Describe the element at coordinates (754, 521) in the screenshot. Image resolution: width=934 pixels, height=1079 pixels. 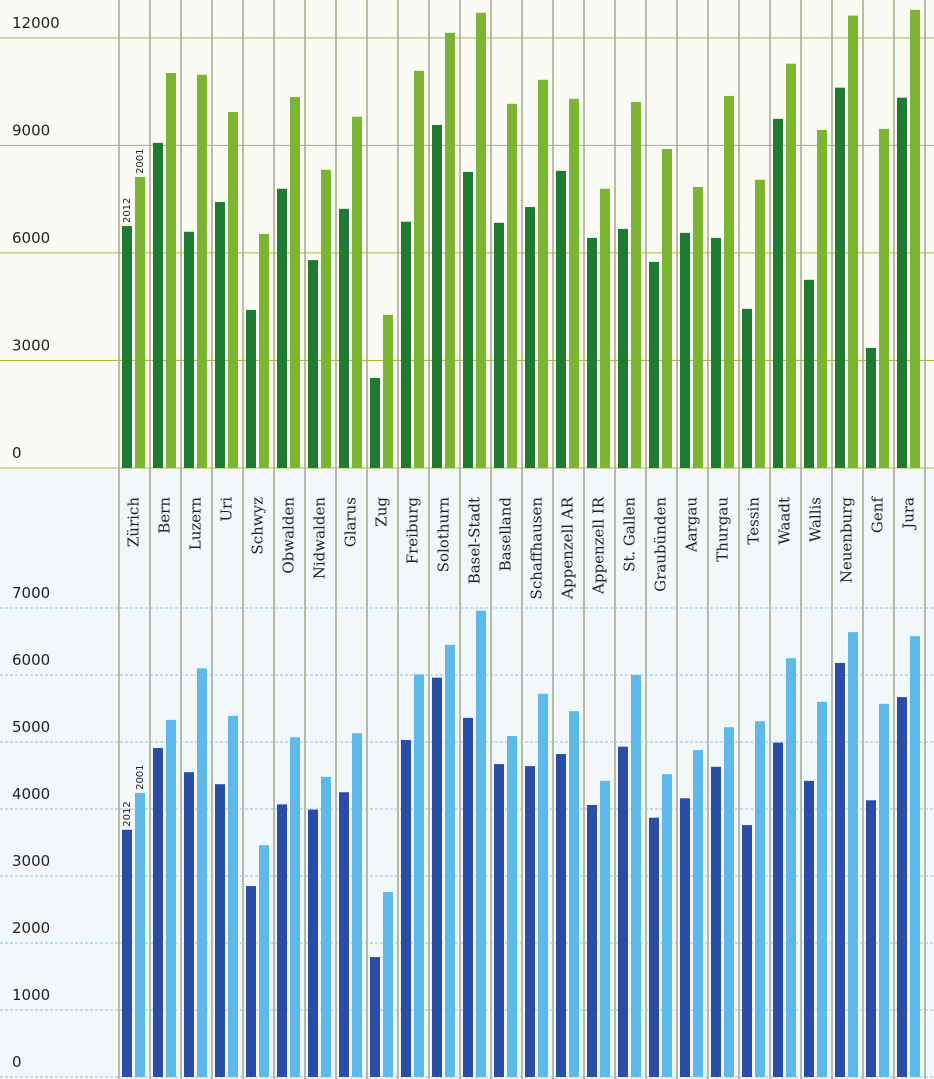
I see `x-tick-label: Tessin` at that location.